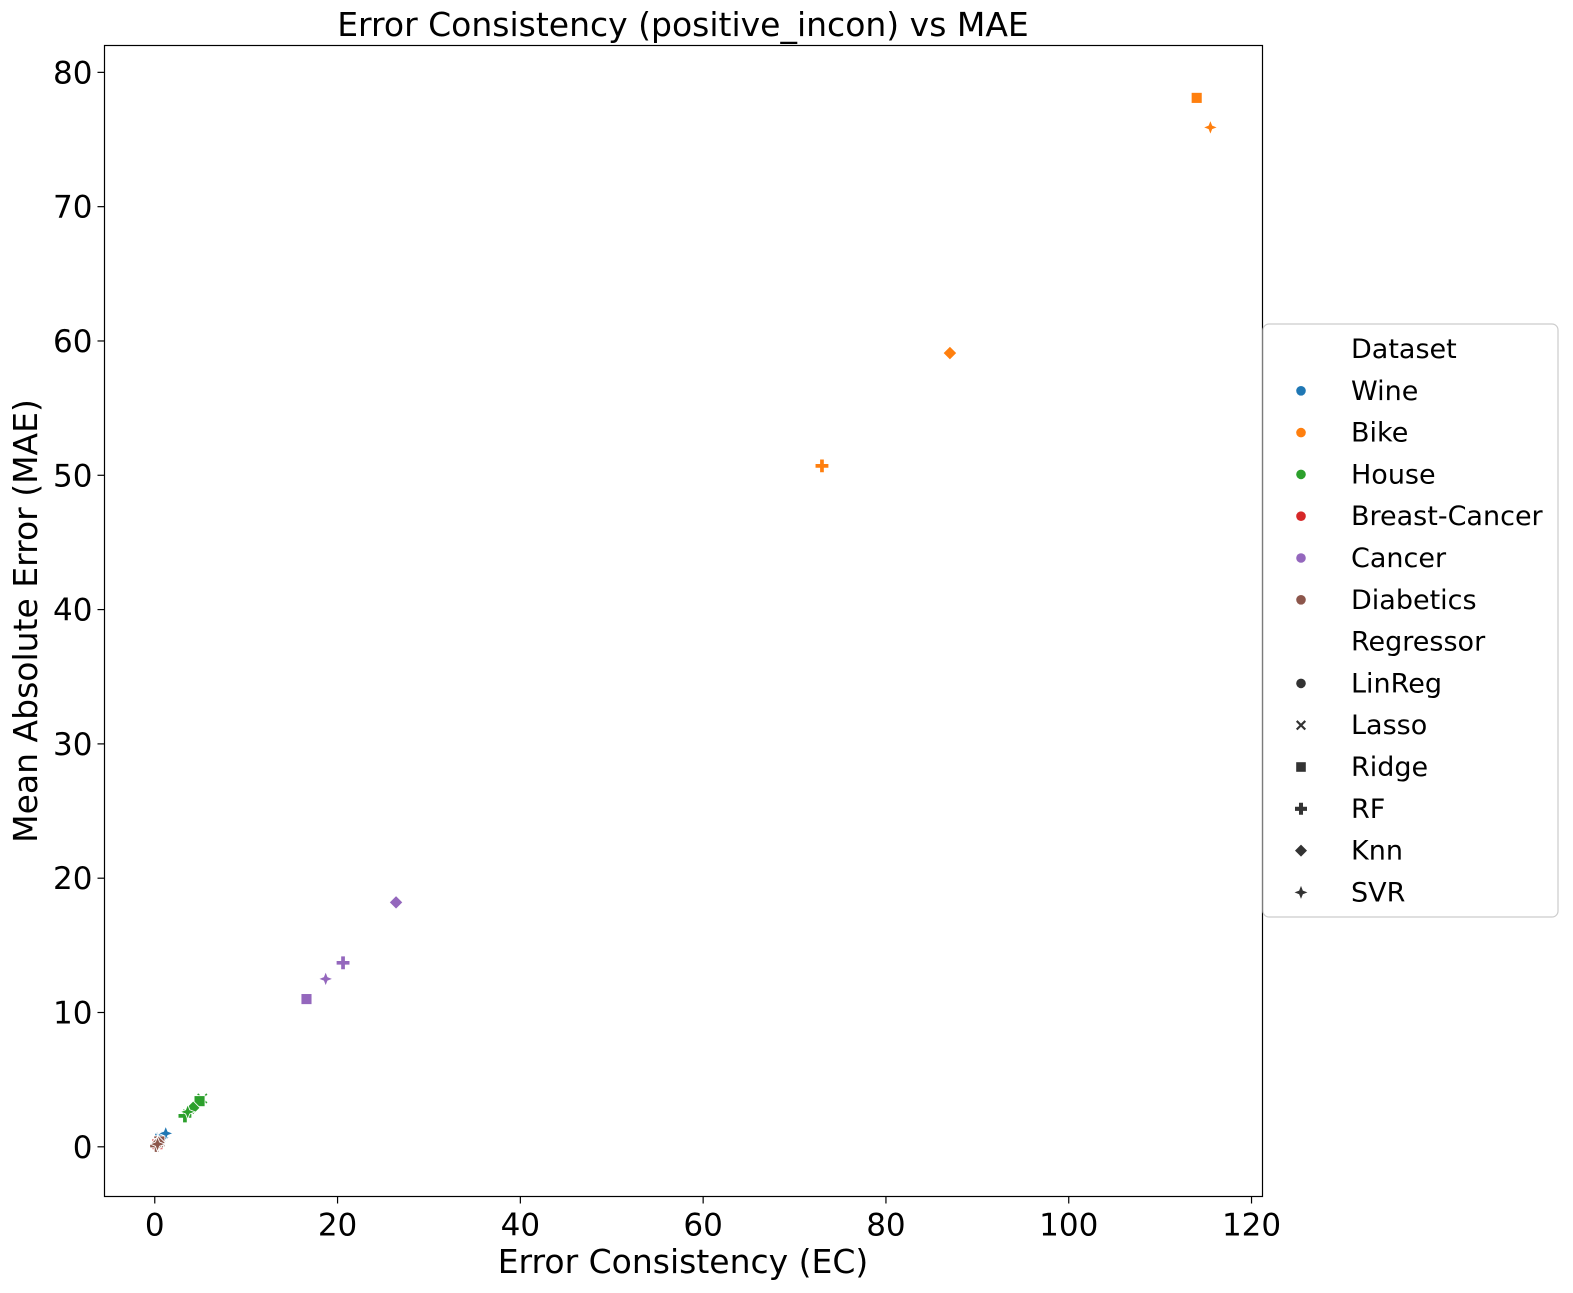  What do you see at coordinates (155, 1226) in the screenshot?
I see `x-tick-label: 0` at bounding box center [155, 1226].